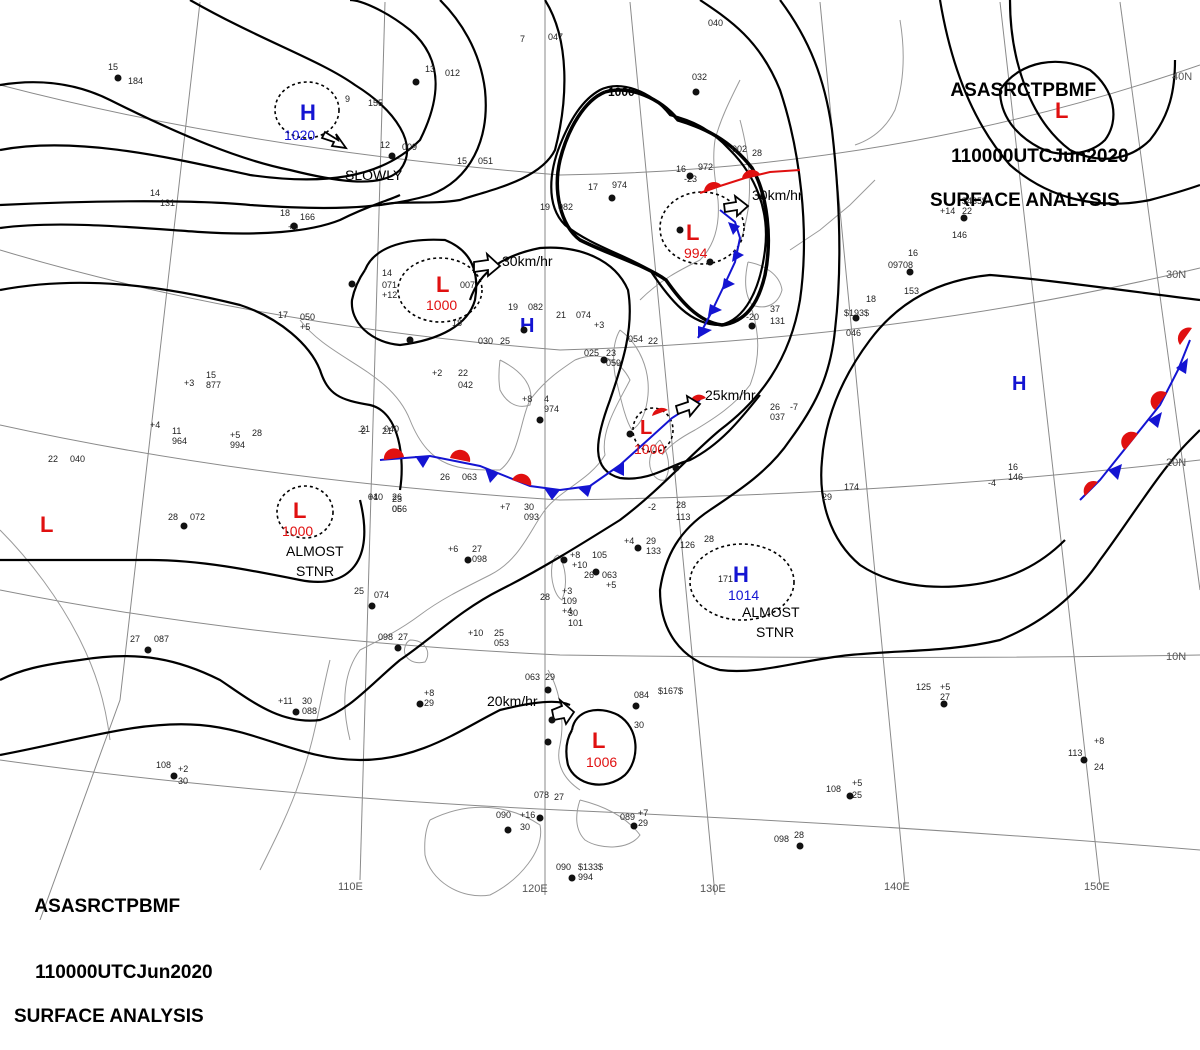 This screenshot has height=1050, width=1200. Describe the element at coordinates (512, 701) in the screenshot. I see `motion-label-20kmhr: 20km/hr` at that location.